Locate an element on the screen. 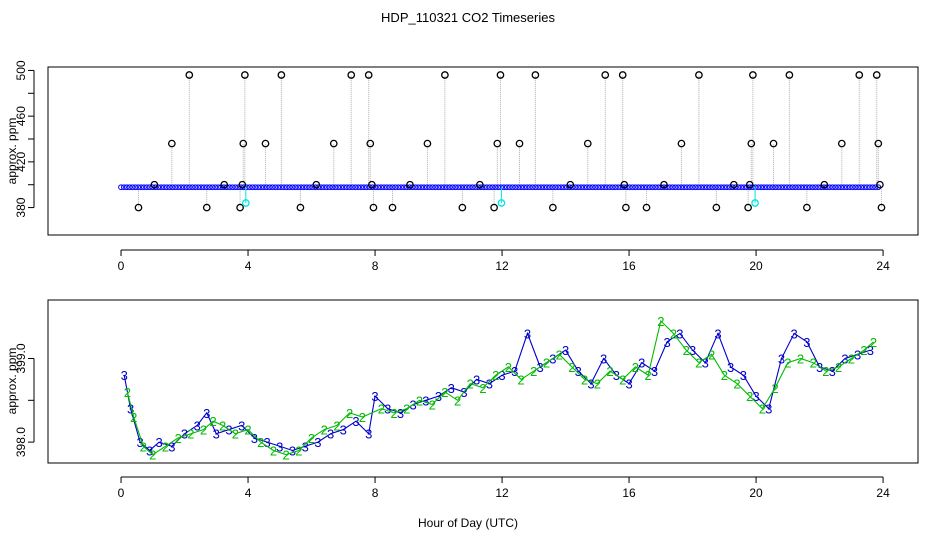 Image resolution: width=936 pixels, height=540 pixels. top-x-tick-label: 16 is located at coordinates (629, 266).